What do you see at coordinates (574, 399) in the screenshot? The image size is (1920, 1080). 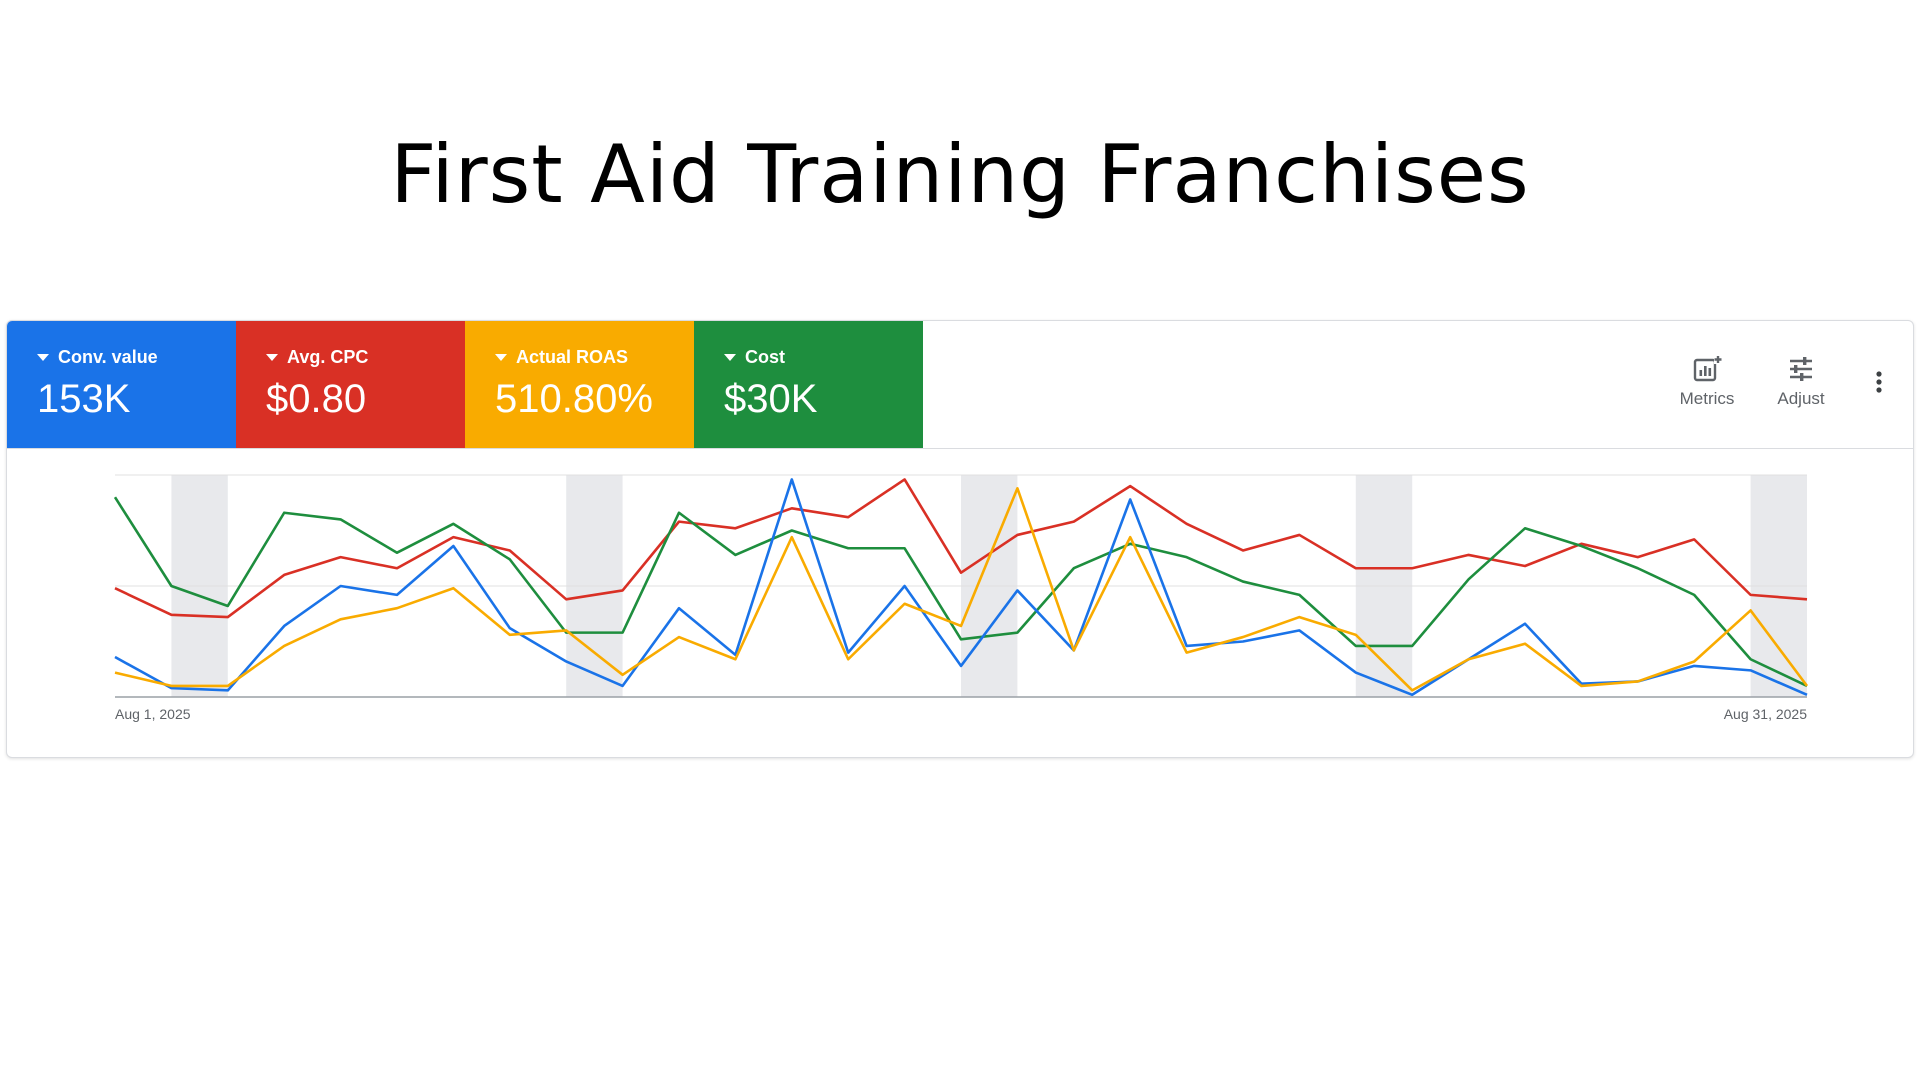 I see `tile-value: 510.80%` at bounding box center [574, 399].